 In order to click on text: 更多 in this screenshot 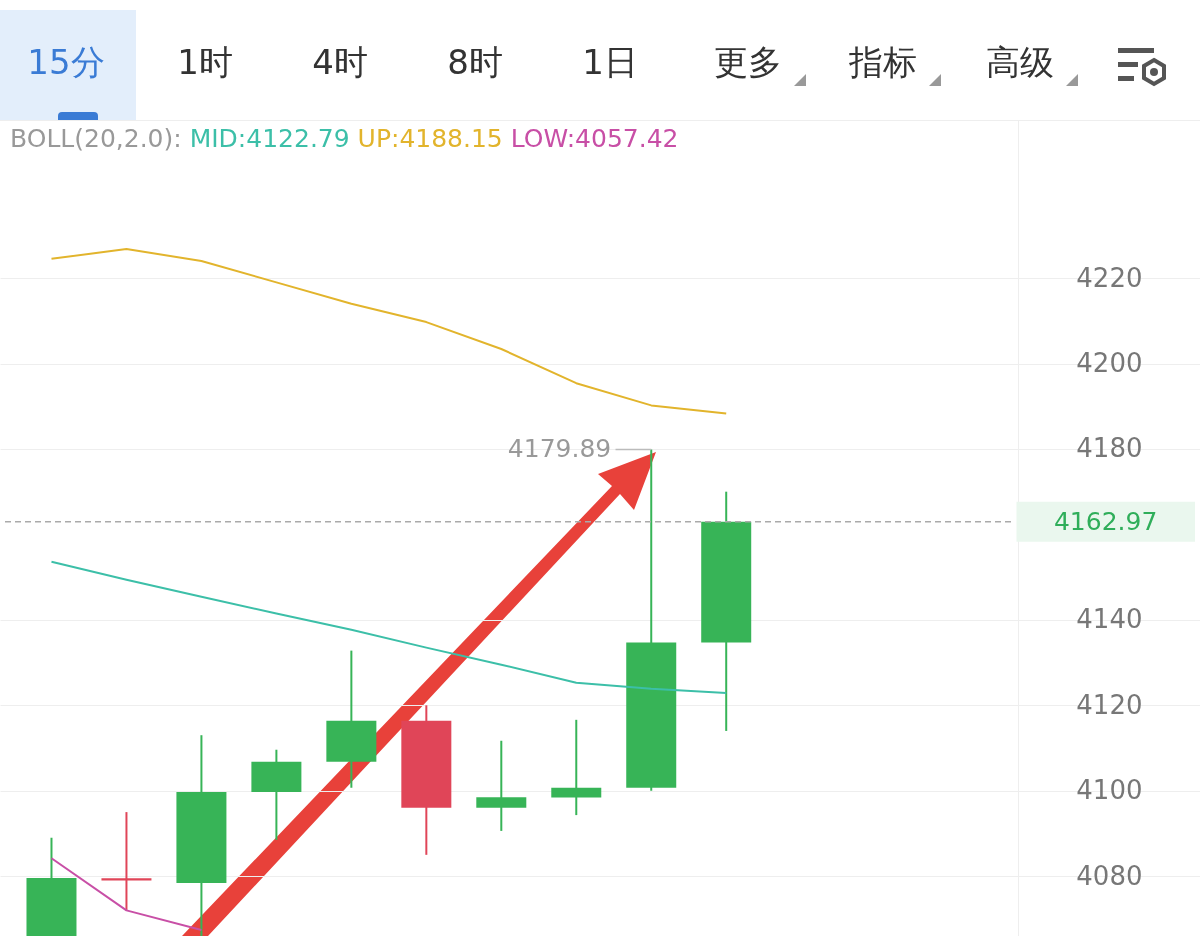, I will do `click(748, 62)`.